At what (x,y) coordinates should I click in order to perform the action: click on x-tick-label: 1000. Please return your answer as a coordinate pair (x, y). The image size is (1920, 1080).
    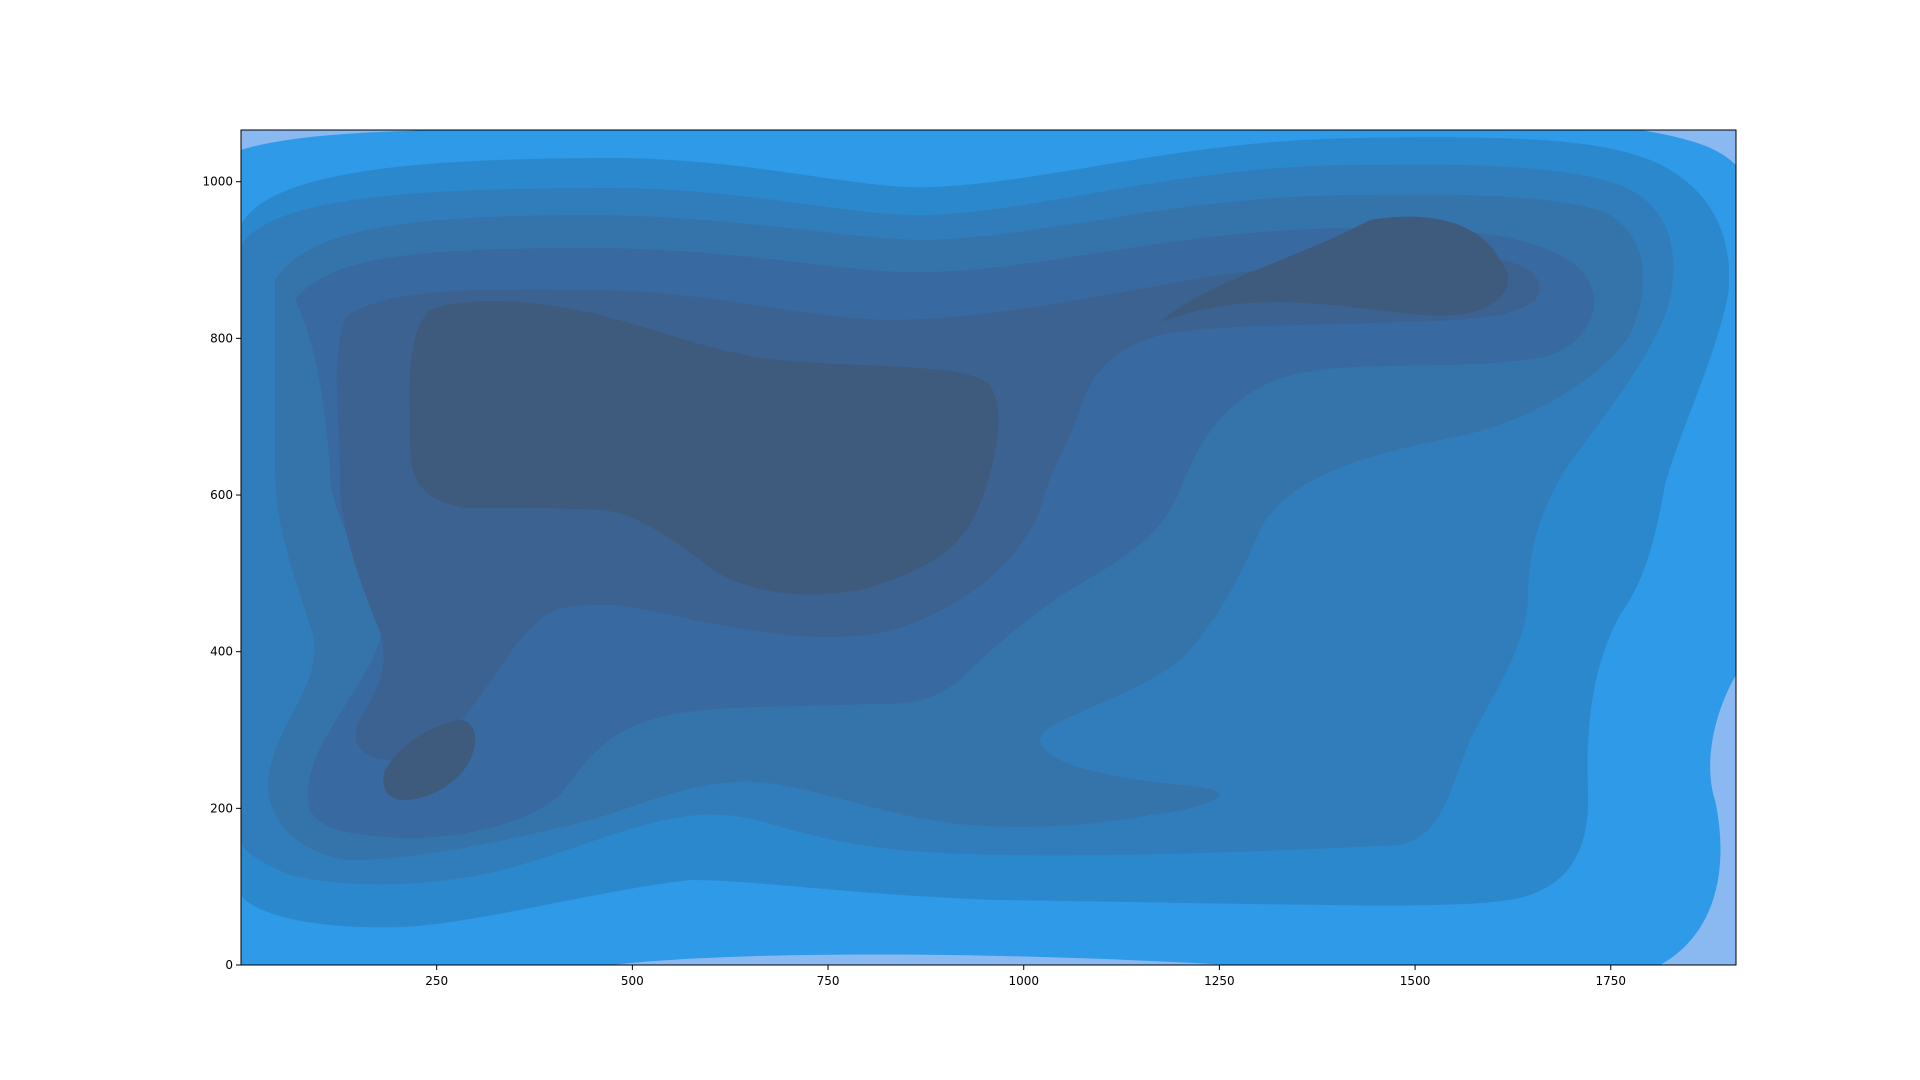
    Looking at the image, I should click on (1023, 981).